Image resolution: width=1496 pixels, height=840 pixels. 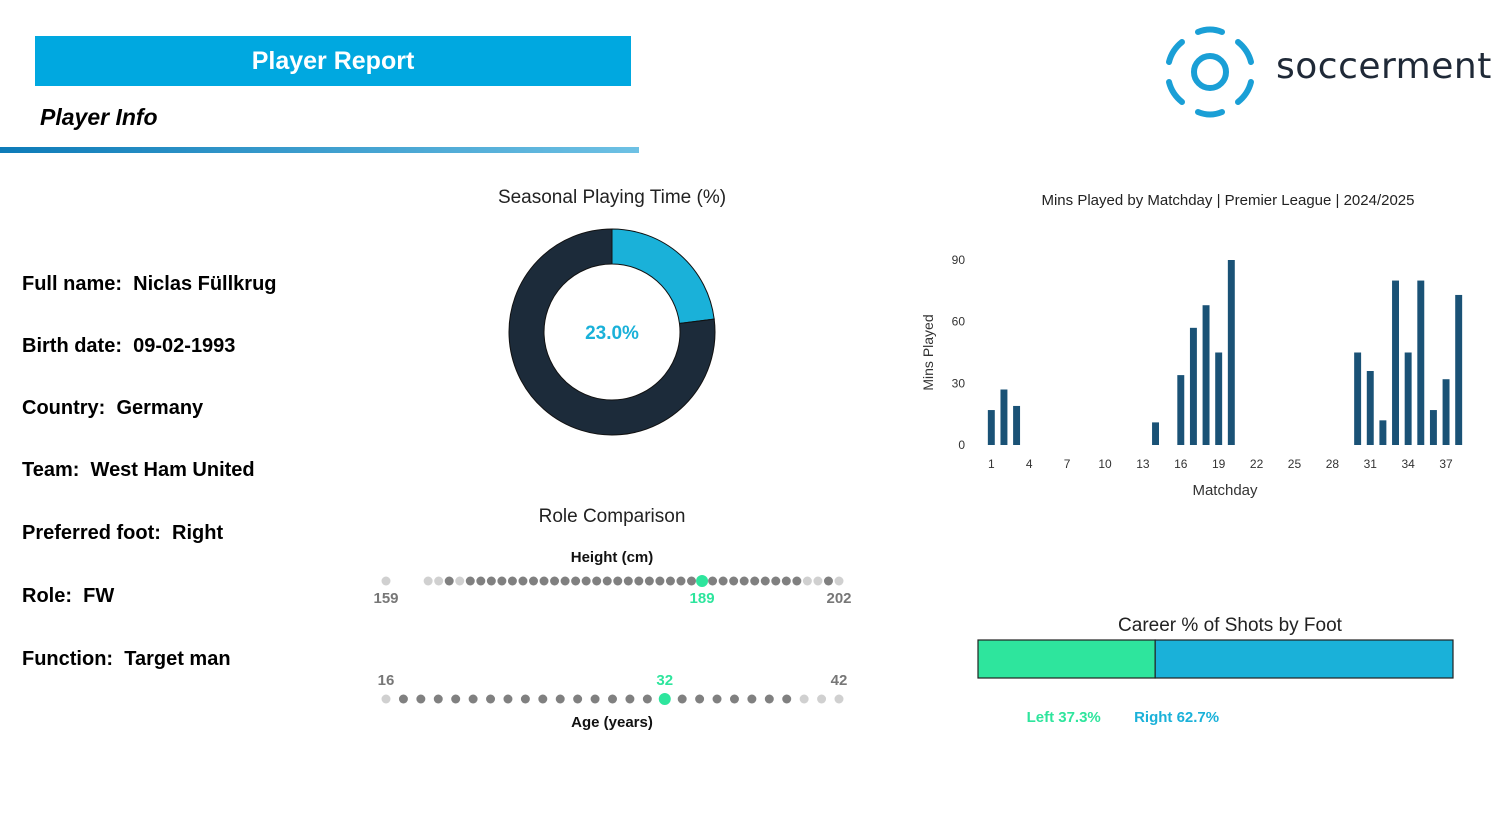 I want to click on age-panel-title: Age (years), so click(x=612, y=722).